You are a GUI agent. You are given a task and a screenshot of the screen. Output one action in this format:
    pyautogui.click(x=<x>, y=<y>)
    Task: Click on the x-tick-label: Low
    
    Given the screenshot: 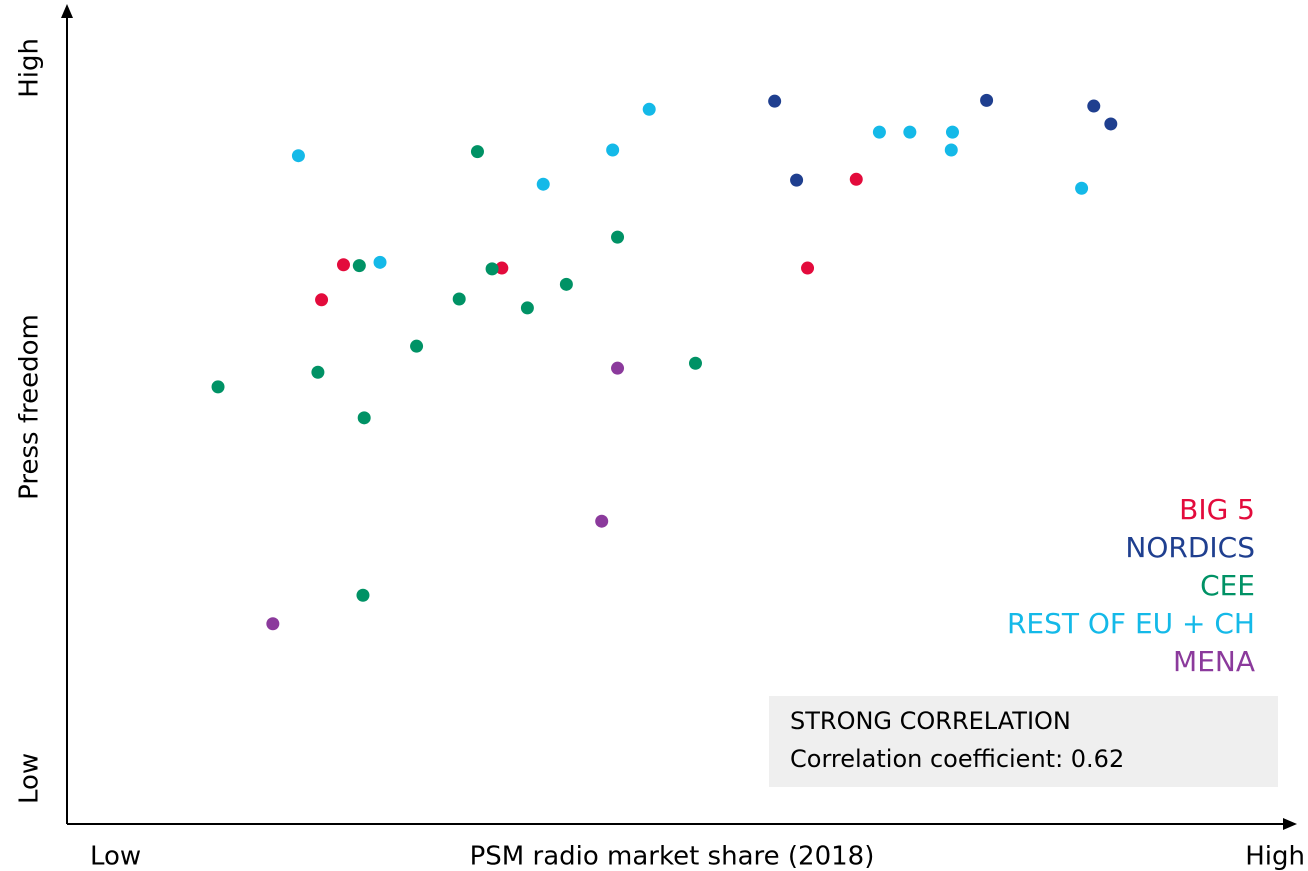 What is the action you would take?
    pyautogui.click(x=115, y=856)
    